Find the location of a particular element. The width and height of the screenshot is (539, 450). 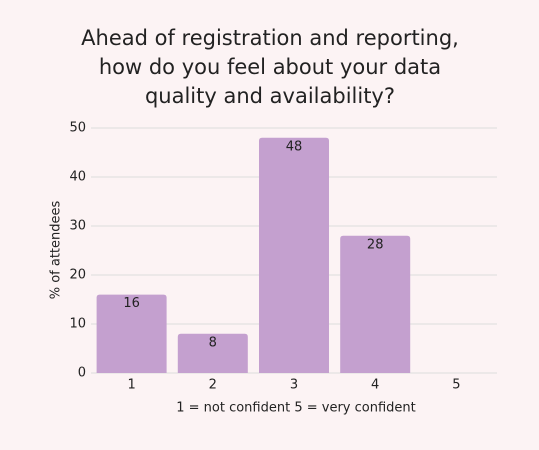

y-tick-label: 20 is located at coordinates (77, 275).